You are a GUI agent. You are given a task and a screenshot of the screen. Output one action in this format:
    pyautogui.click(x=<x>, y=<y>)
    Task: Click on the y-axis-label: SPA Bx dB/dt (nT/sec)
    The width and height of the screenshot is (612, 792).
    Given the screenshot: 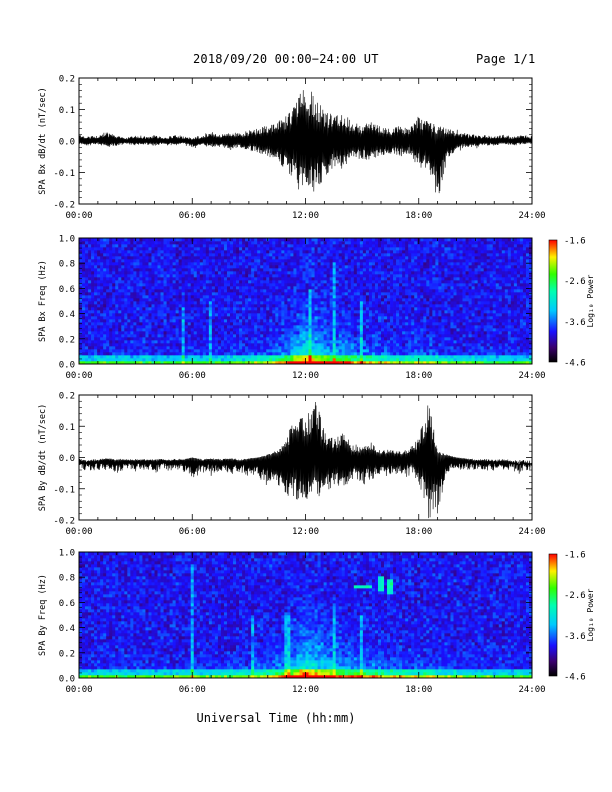 What is the action you would take?
    pyautogui.click(x=43, y=140)
    